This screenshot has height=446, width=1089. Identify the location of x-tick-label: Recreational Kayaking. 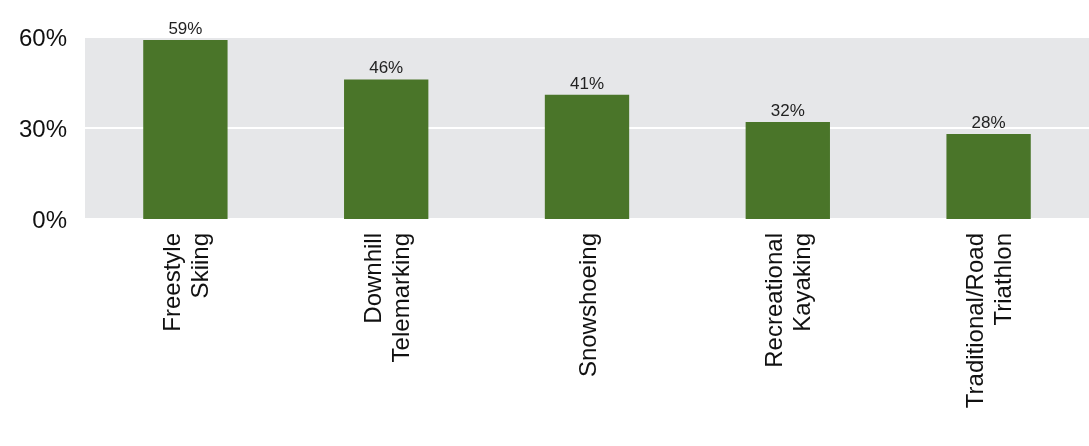
(788, 300).